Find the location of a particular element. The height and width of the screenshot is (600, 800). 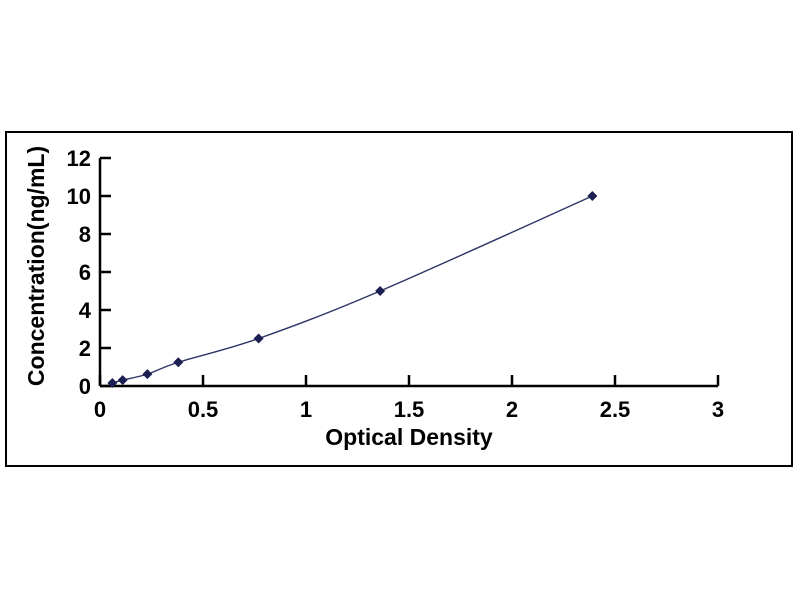

x-tick-label: 2.5 is located at coordinates (615, 409).